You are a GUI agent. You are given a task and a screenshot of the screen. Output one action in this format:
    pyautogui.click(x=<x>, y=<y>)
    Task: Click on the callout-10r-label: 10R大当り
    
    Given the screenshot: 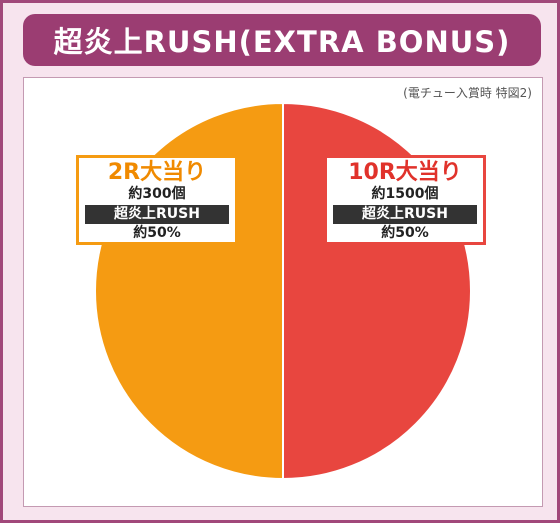 What is the action you would take?
    pyautogui.click(x=405, y=172)
    